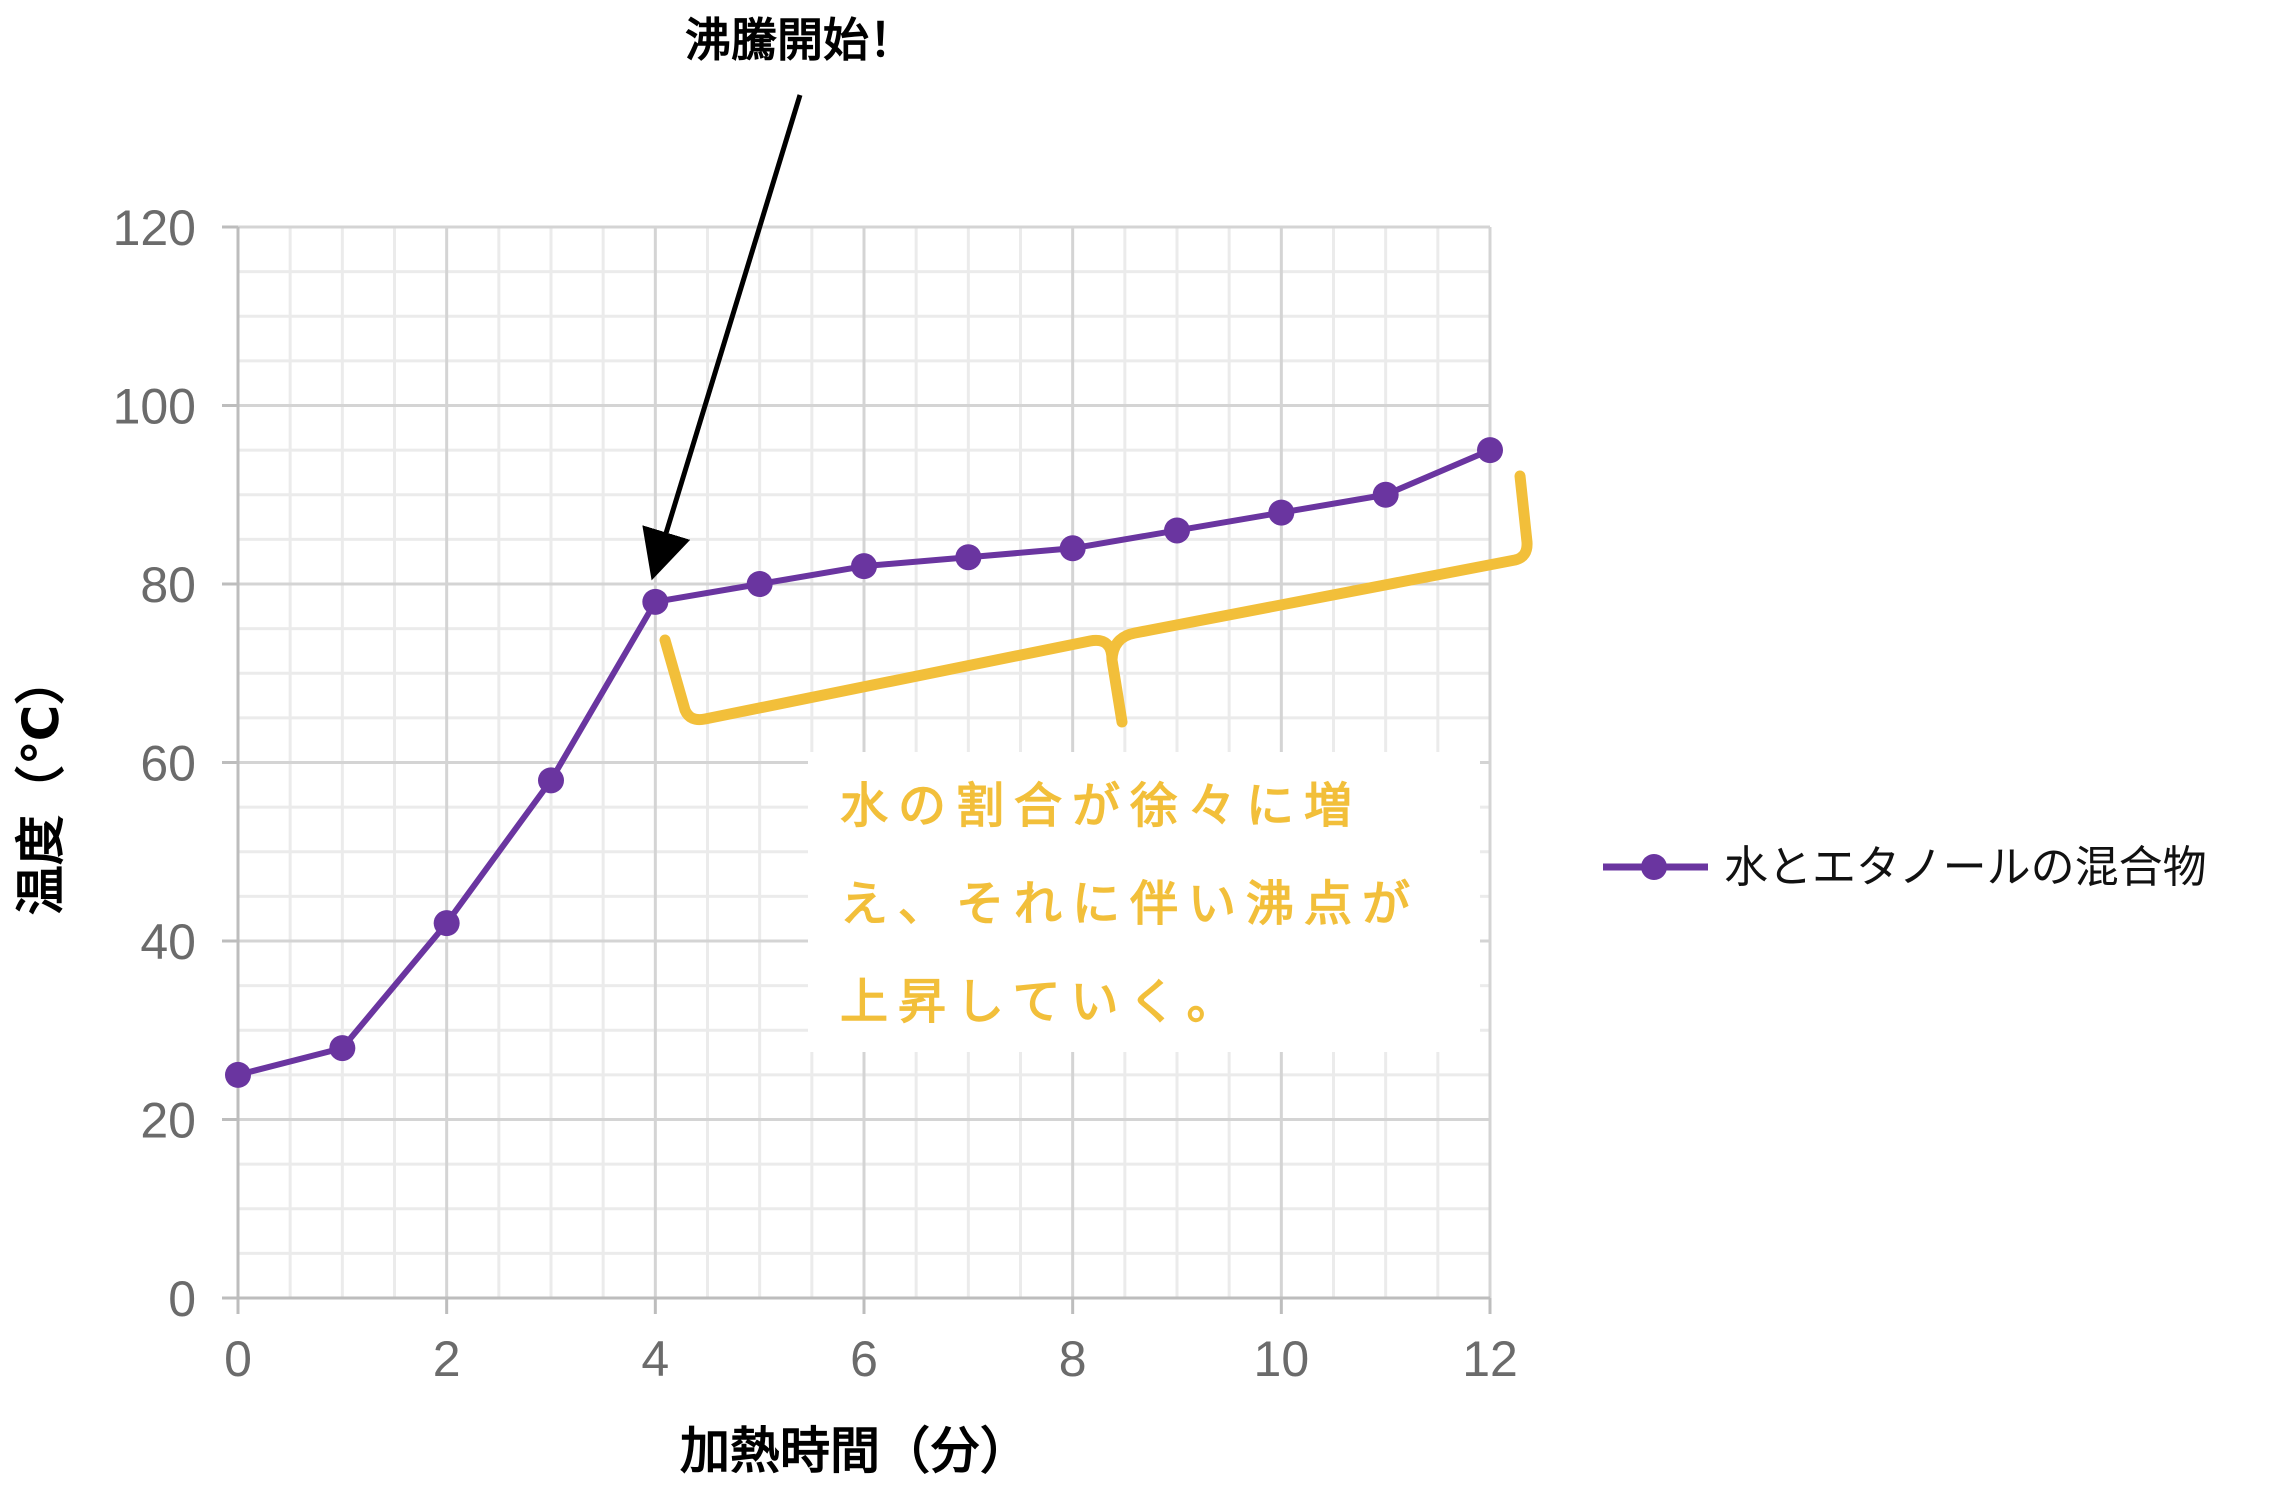 This screenshot has width=2282, height=1488. I want to click on callout-box, so click(1144, 902).